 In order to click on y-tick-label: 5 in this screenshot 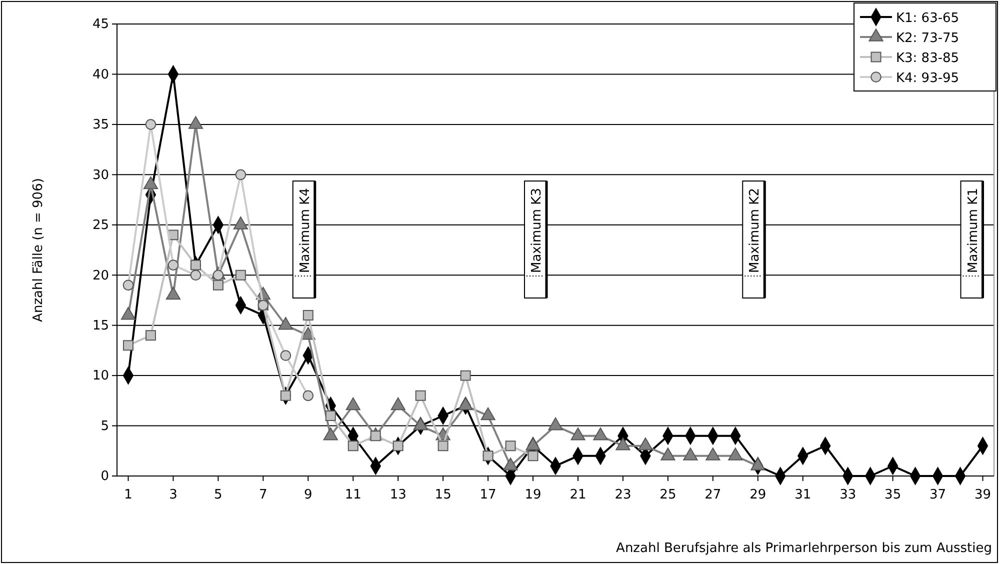, I will do `click(104, 426)`.